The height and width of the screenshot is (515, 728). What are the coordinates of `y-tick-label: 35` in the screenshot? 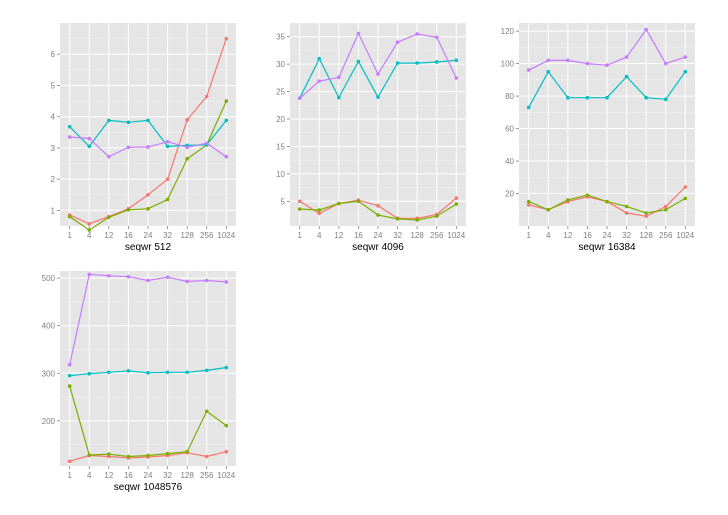 It's located at (280, 37).